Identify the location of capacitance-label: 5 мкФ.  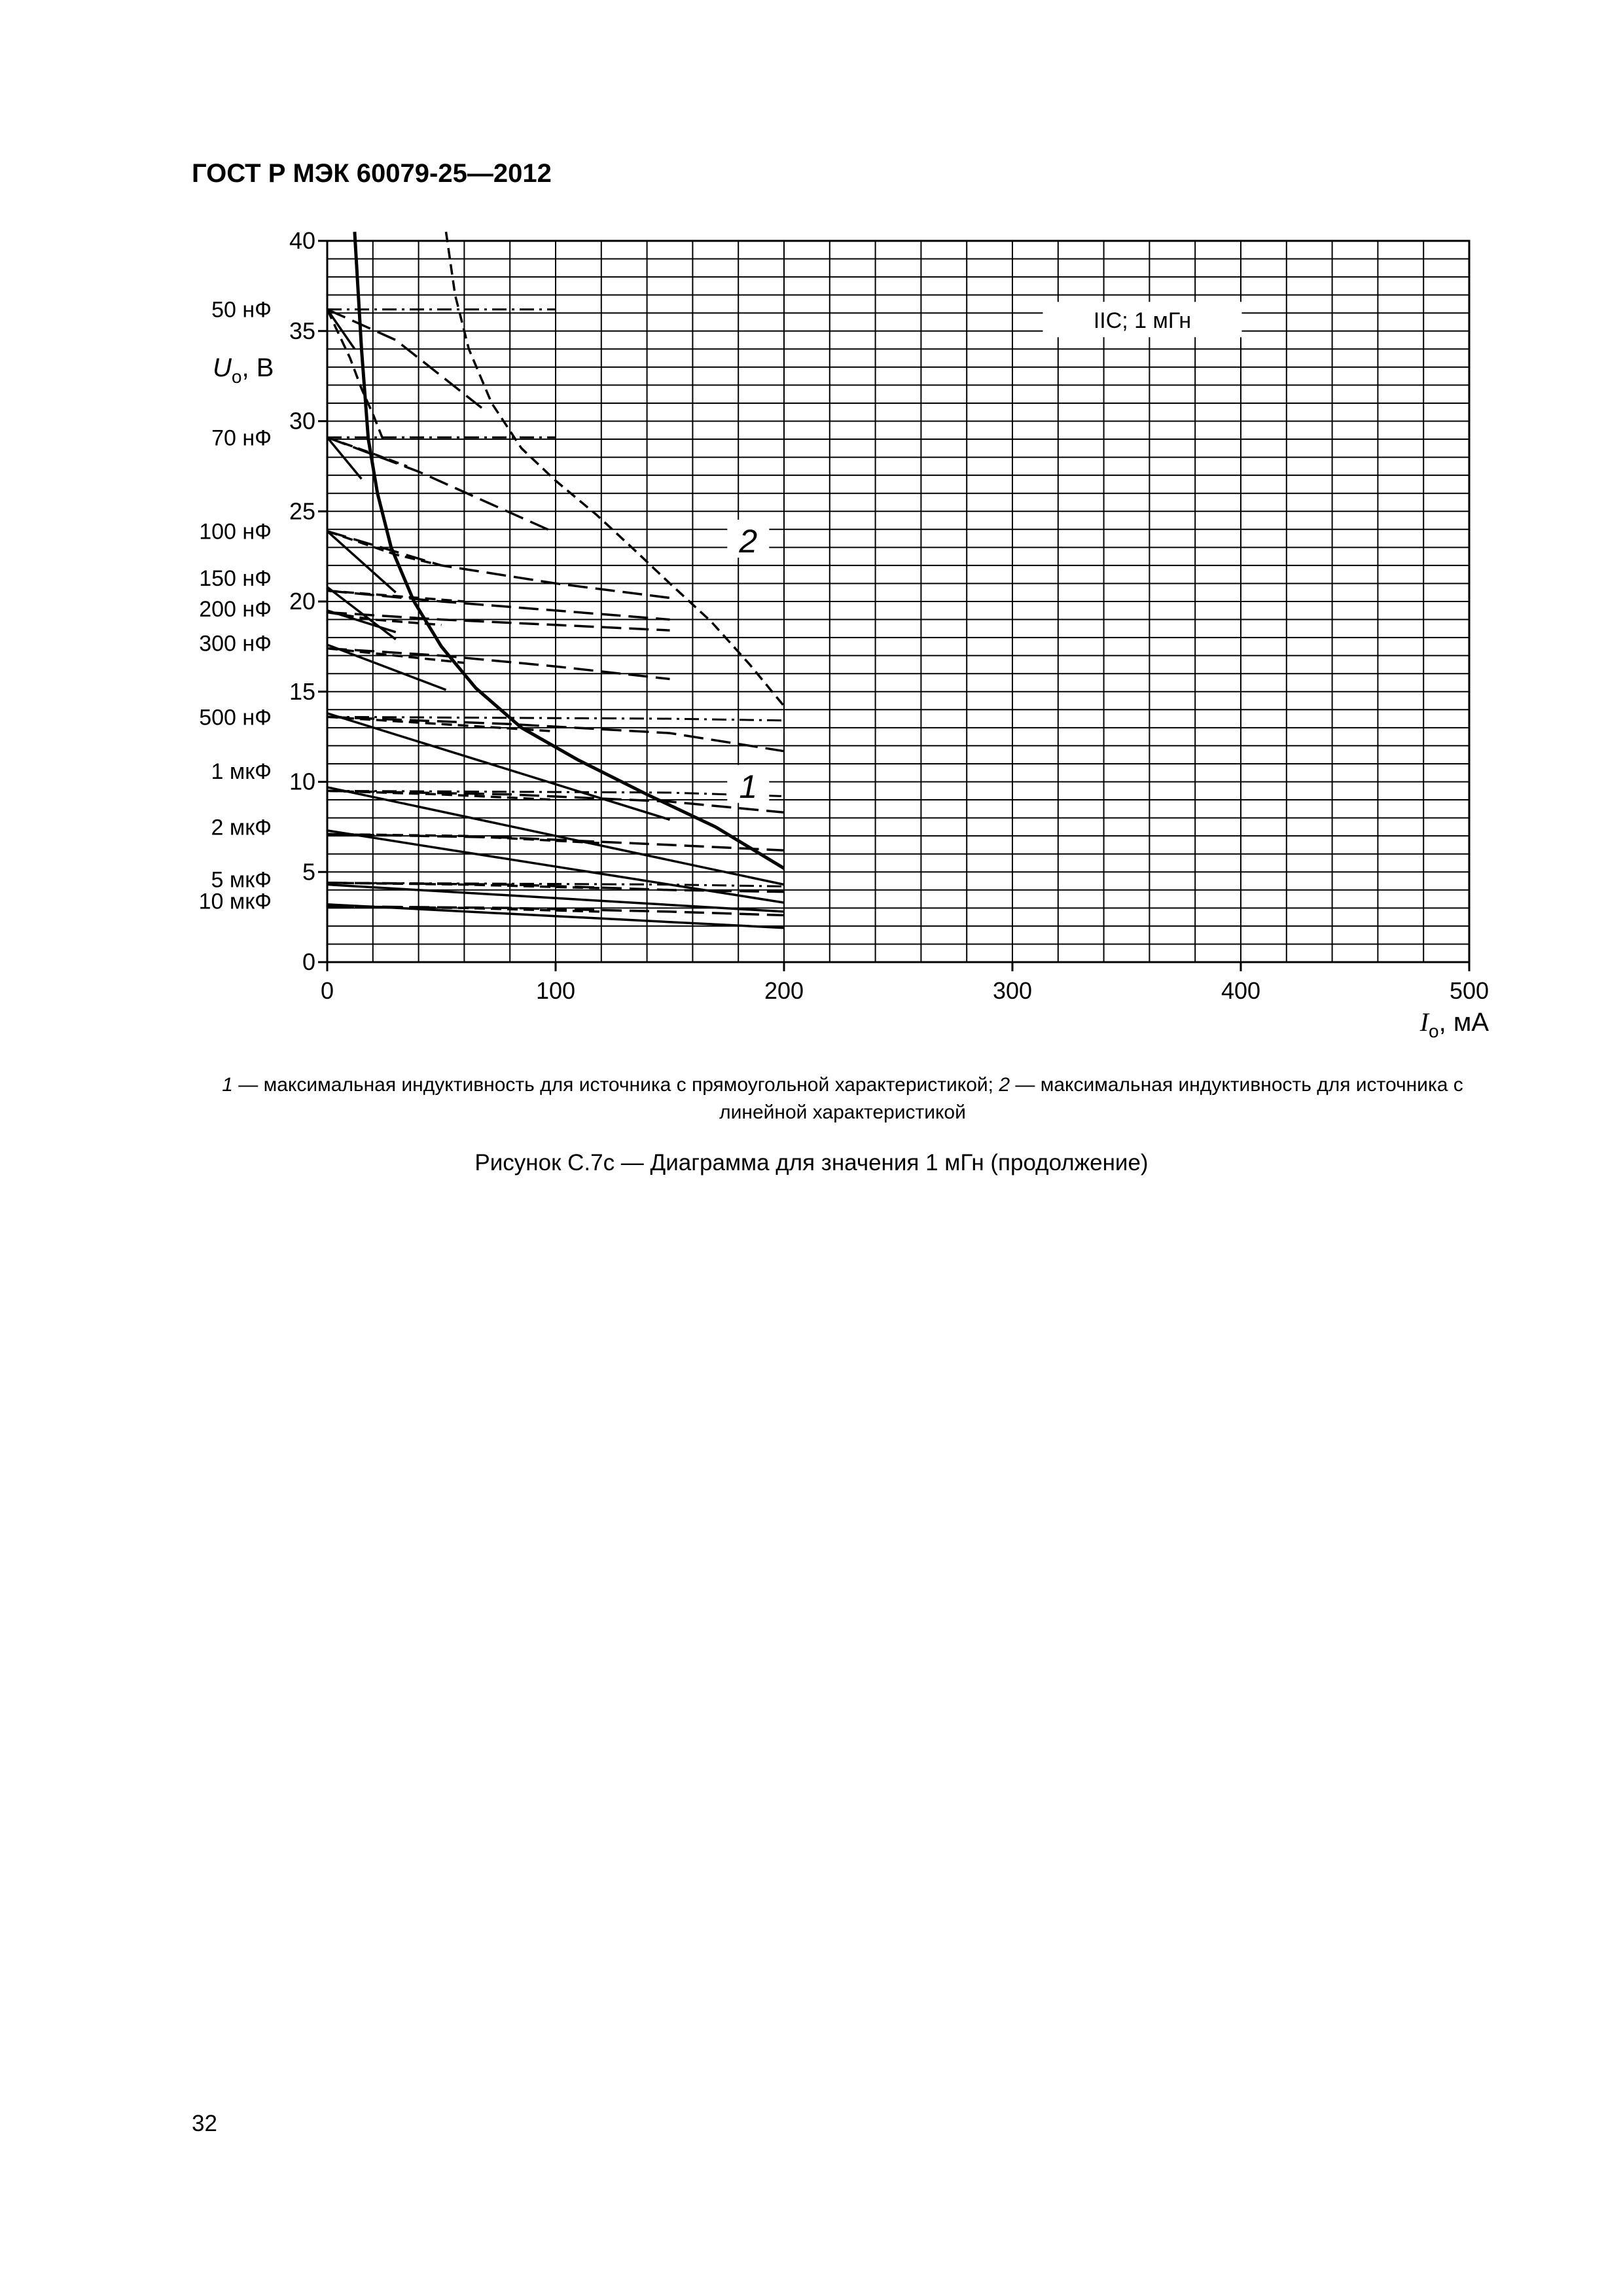
(241, 879).